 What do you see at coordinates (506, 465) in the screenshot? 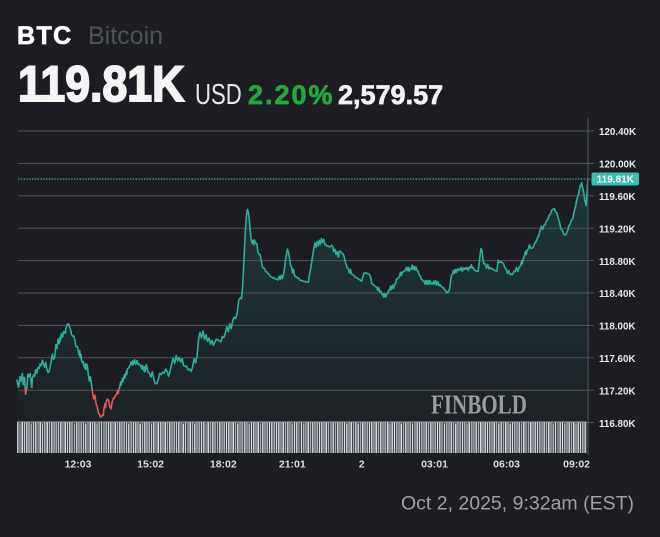
I see `svg-text: 06:03` at bounding box center [506, 465].